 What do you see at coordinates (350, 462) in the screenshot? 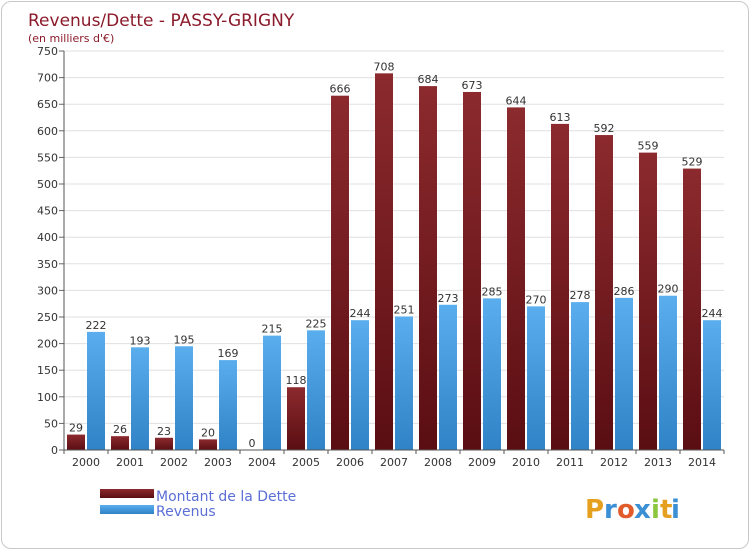
I see `x-tick-label: 2006` at bounding box center [350, 462].